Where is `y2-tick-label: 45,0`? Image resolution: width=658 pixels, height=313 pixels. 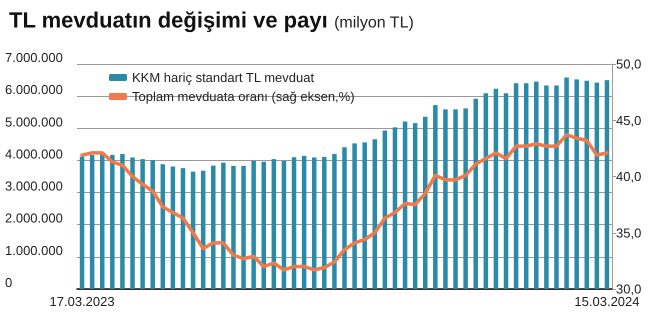 y2-tick-label: 45,0 is located at coordinates (629, 120).